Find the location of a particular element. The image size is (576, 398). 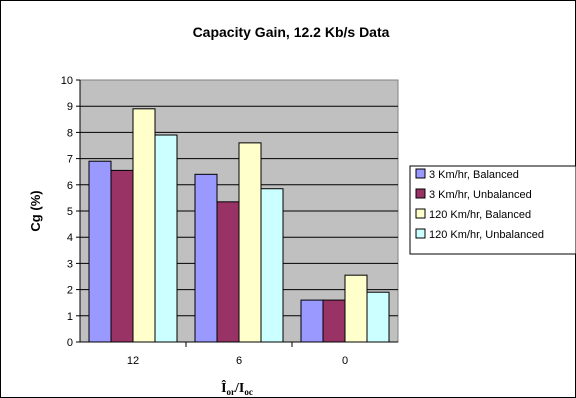

y-tick-label: 8 is located at coordinates (70, 133).